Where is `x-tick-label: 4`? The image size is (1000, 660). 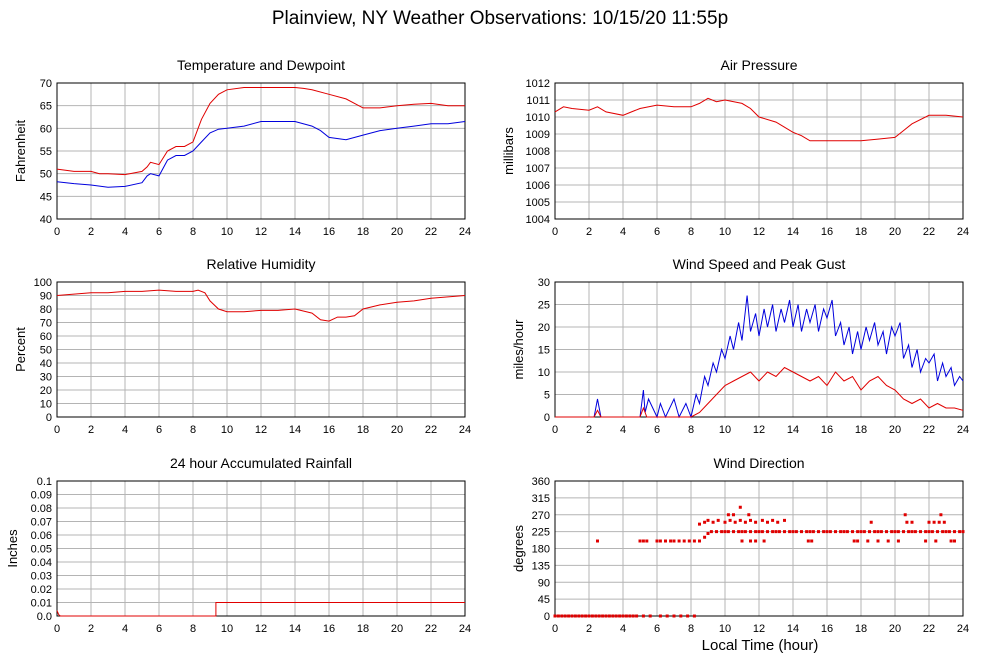
x-tick-label: 4 is located at coordinates (623, 629).